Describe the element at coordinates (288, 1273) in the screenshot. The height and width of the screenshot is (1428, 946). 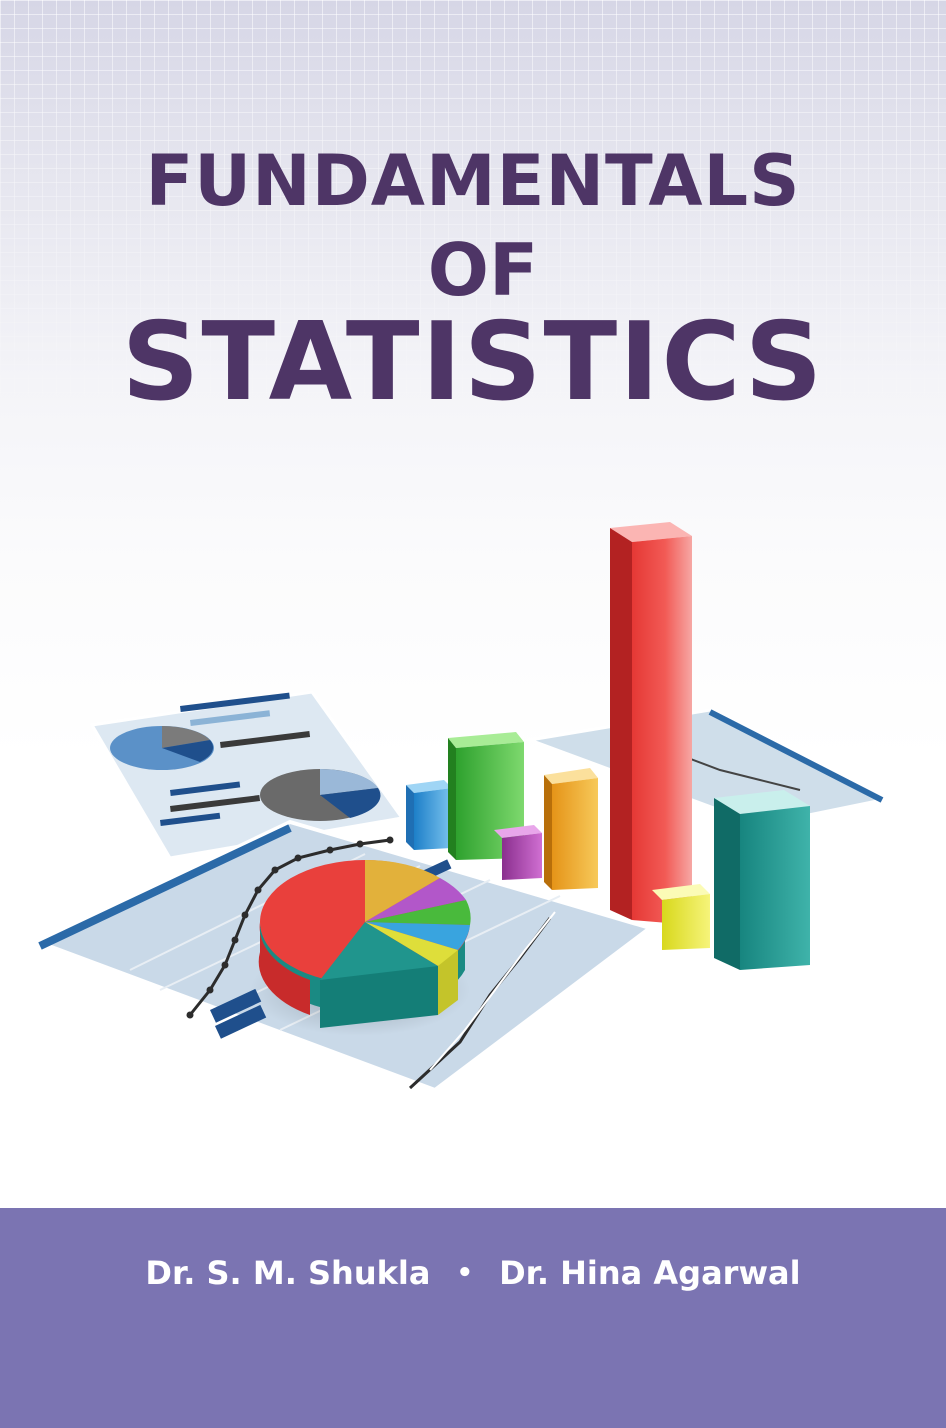
I see `author-1: Dr. S. M. Shukla` at that location.